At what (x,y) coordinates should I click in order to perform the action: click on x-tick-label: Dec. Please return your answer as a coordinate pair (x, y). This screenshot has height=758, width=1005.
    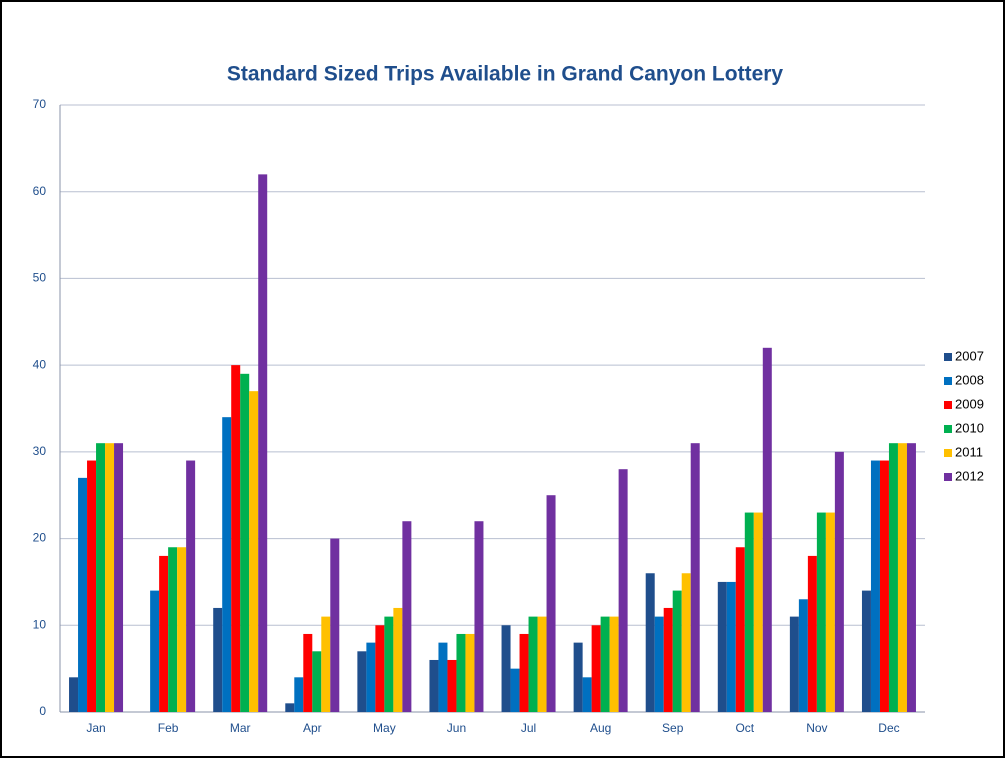
    Looking at the image, I should click on (888, 728).